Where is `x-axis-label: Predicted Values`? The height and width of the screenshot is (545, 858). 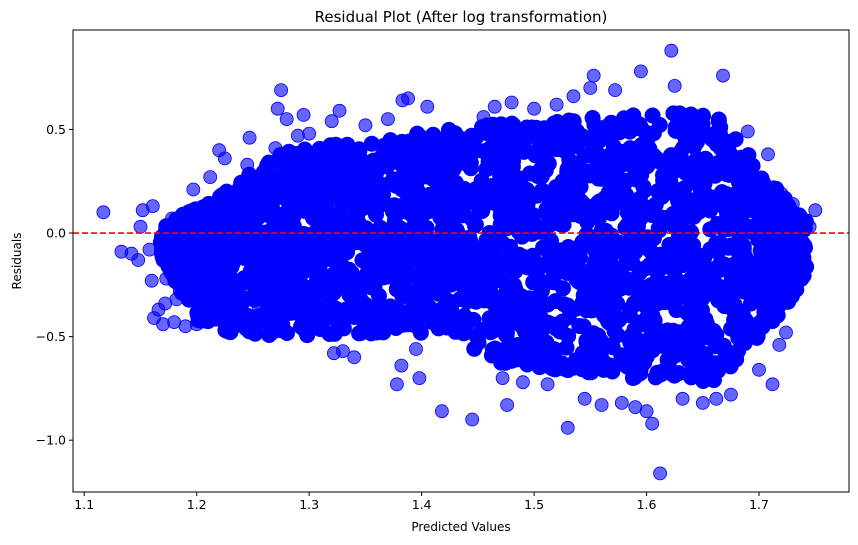
x-axis-label: Predicted Values is located at coordinates (460, 527).